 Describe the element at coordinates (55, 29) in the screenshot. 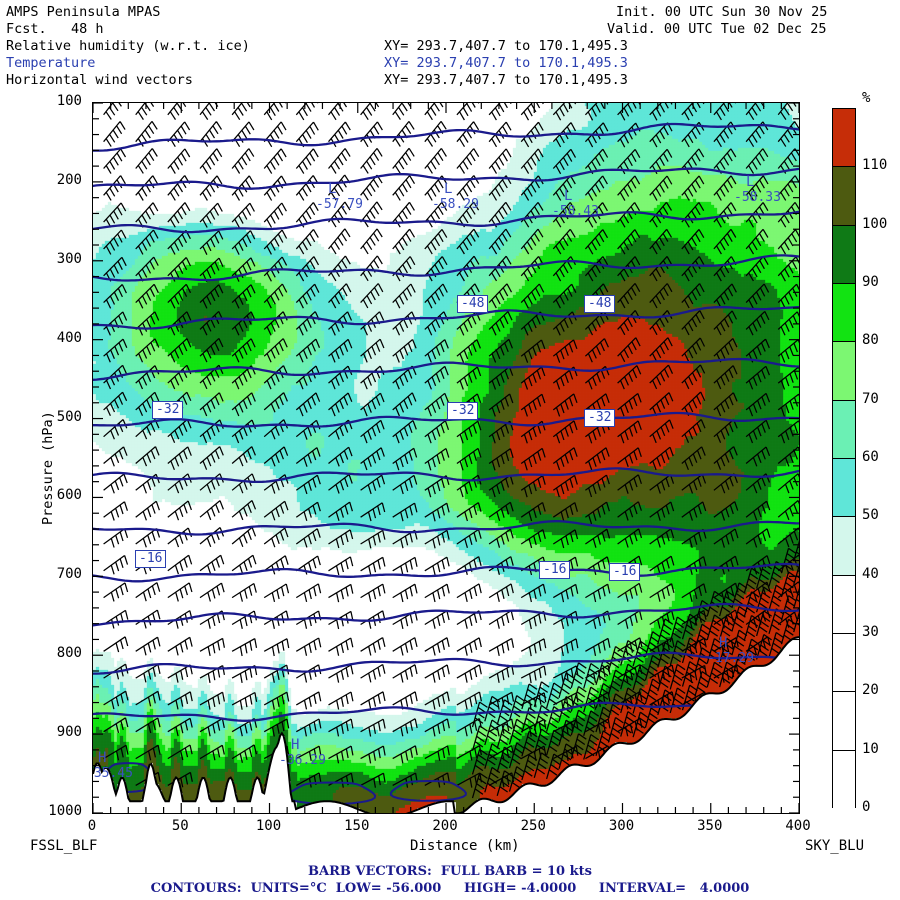

I see `header-forecast: Fcst. 48 h` at that location.